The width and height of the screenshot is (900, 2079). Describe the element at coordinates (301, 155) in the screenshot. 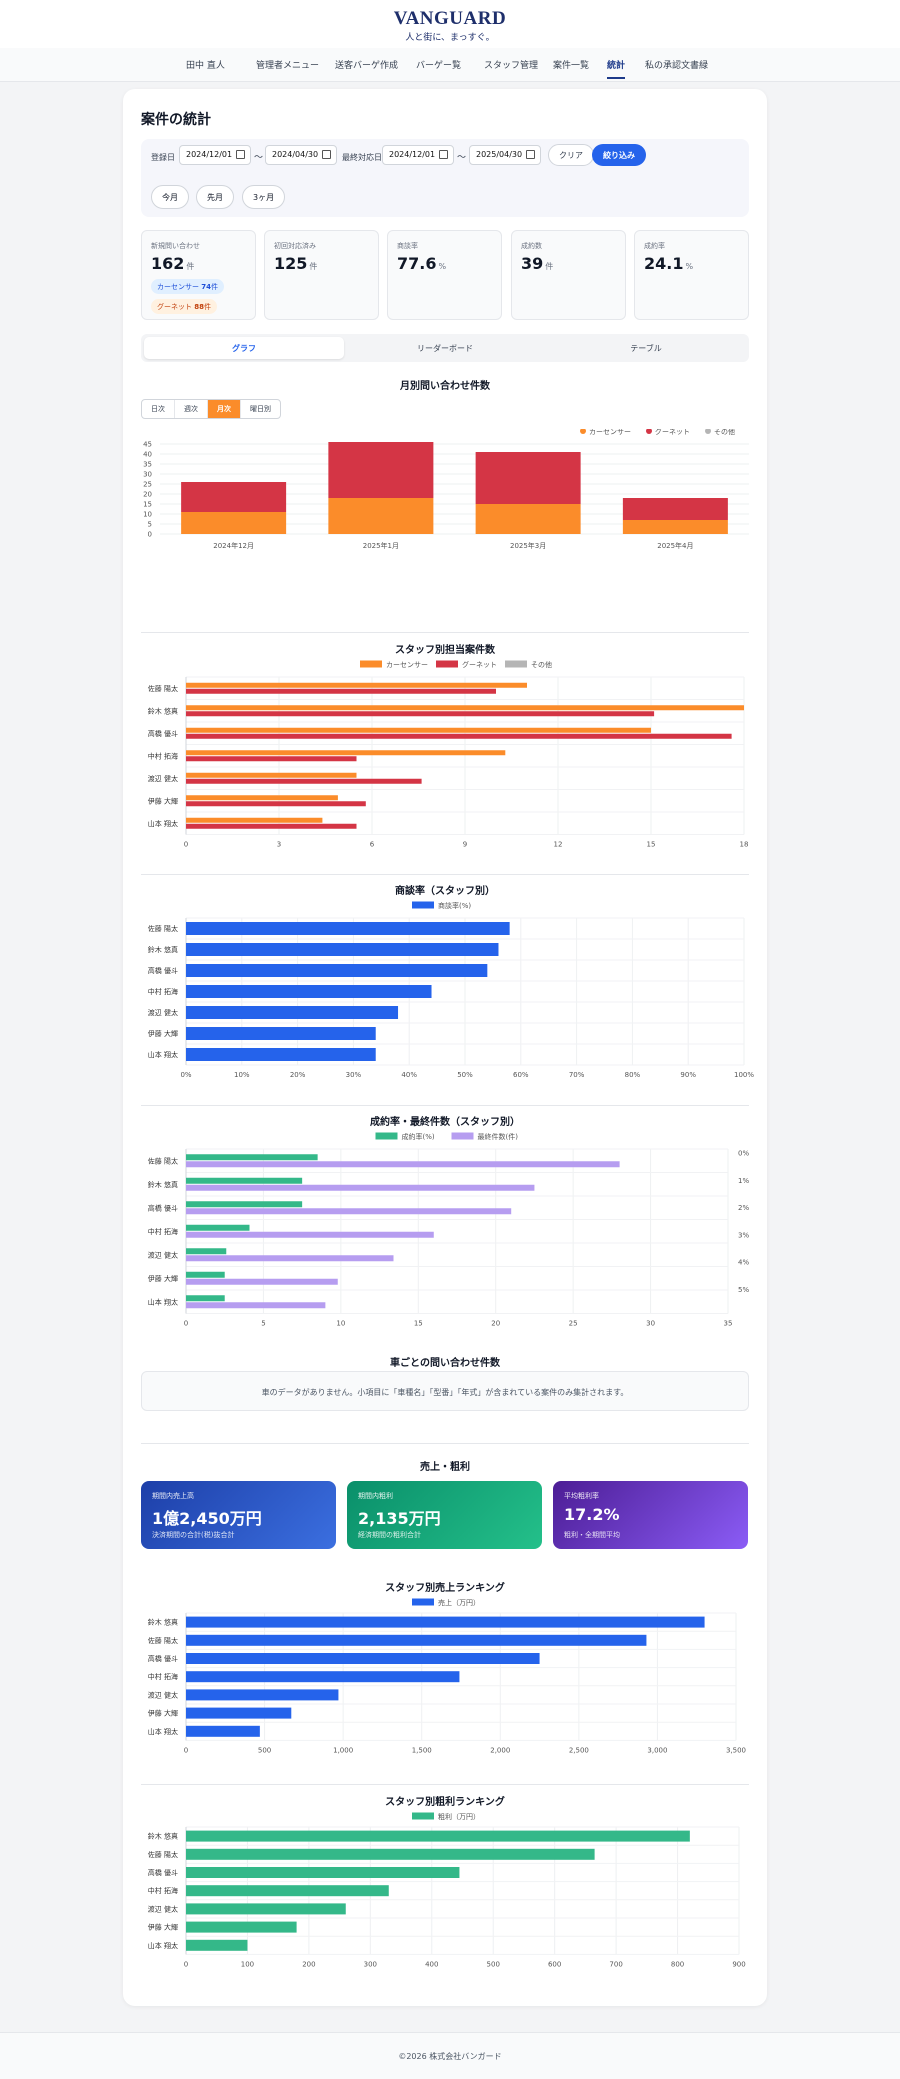

I see `reg-date-to: 2024/04/30` at that location.